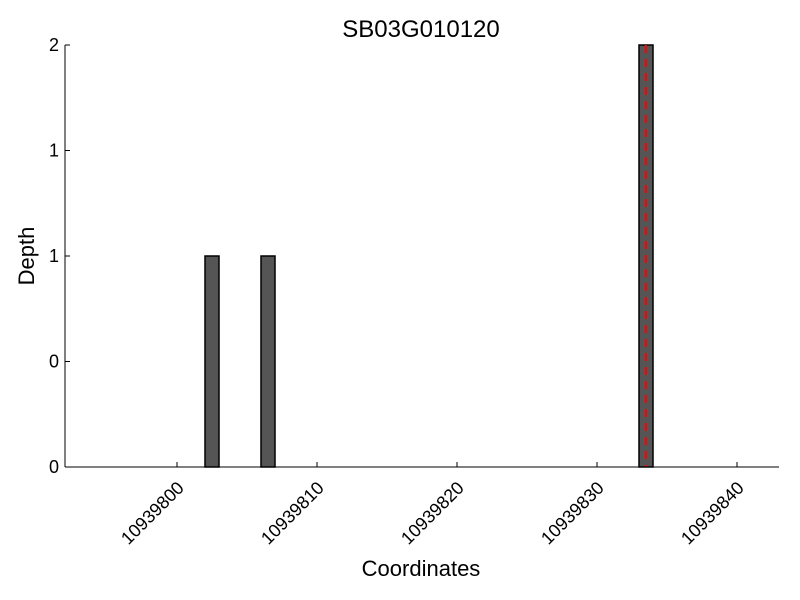 This screenshot has height=600, width=800. I want to click on x-tick-label: 10939820, so click(432, 513).